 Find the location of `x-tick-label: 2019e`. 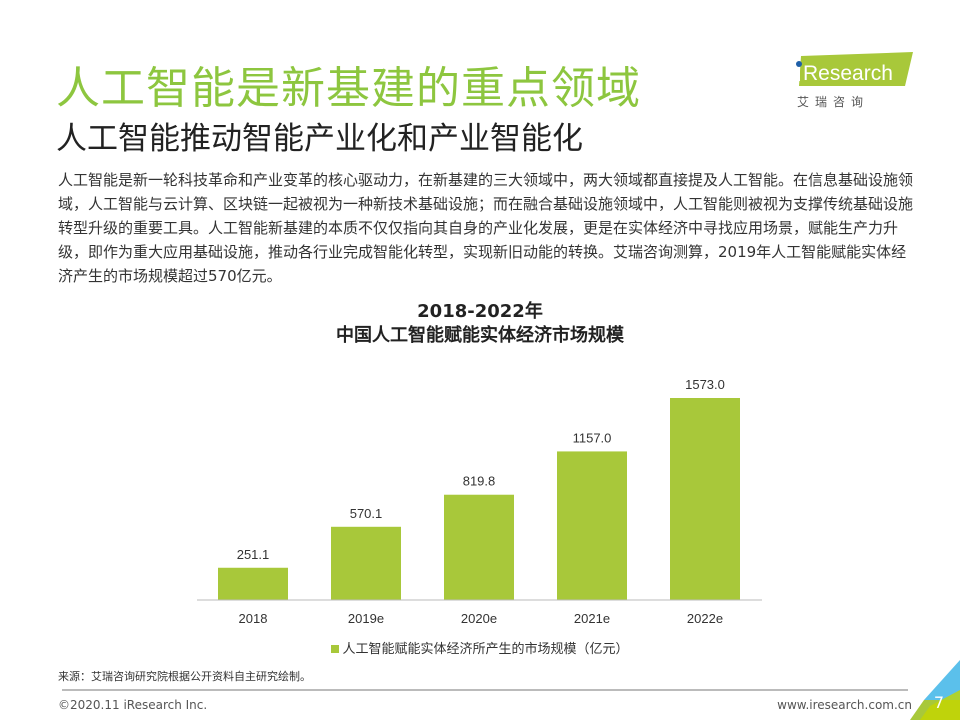

x-tick-label: 2019e is located at coordinates (366, 618).